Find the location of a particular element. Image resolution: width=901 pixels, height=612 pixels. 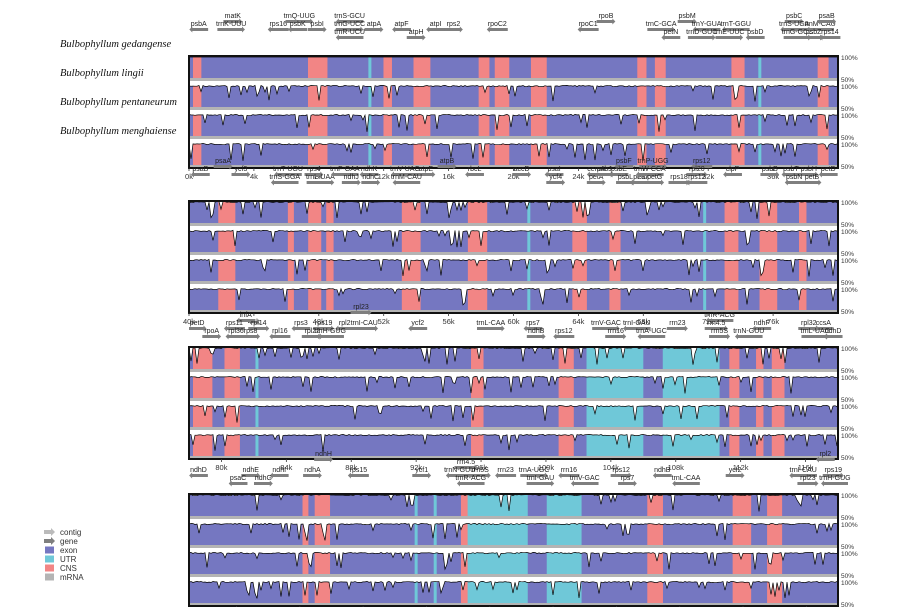

x-tick-label: 48k is located at coordinates (319, 321).